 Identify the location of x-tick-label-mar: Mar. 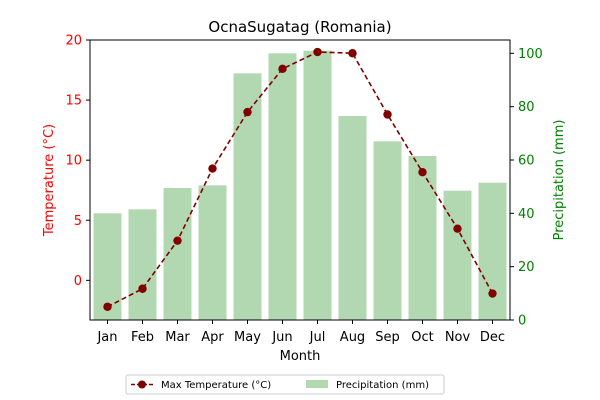
(177, 337).